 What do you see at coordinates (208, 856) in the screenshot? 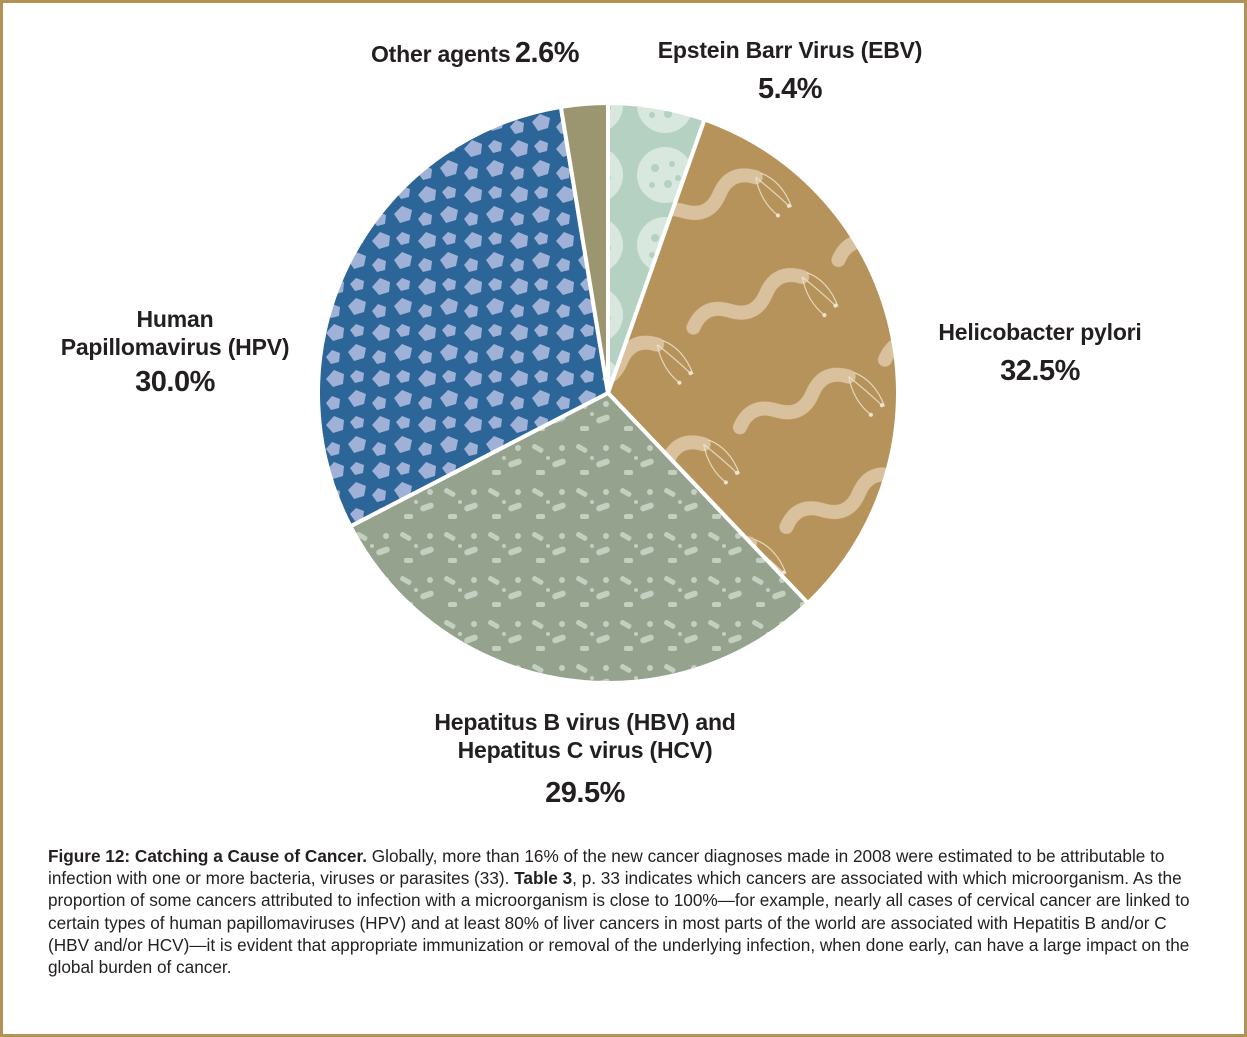
I see `caption-title: Figure 12: Catching a Cause of Cancer.` at bounding box center [208, 856].